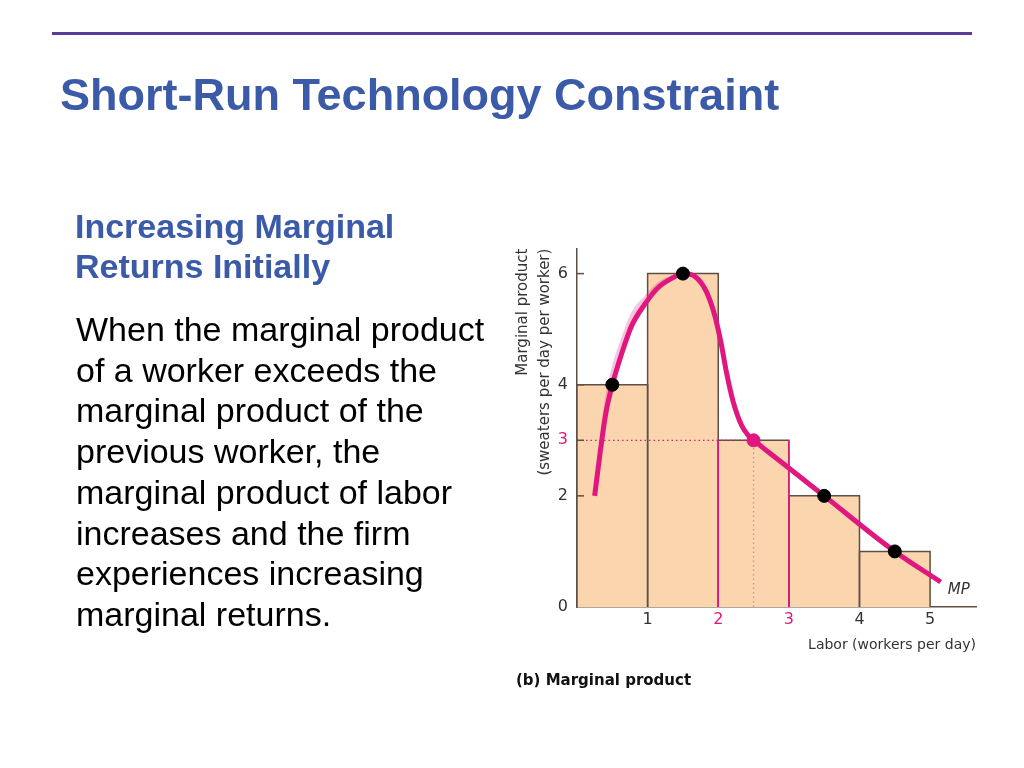  What do you see at coordinates (562, 439) in the screenshot?
I see `y-tick-label: 3` at bounding box center [562, 439].